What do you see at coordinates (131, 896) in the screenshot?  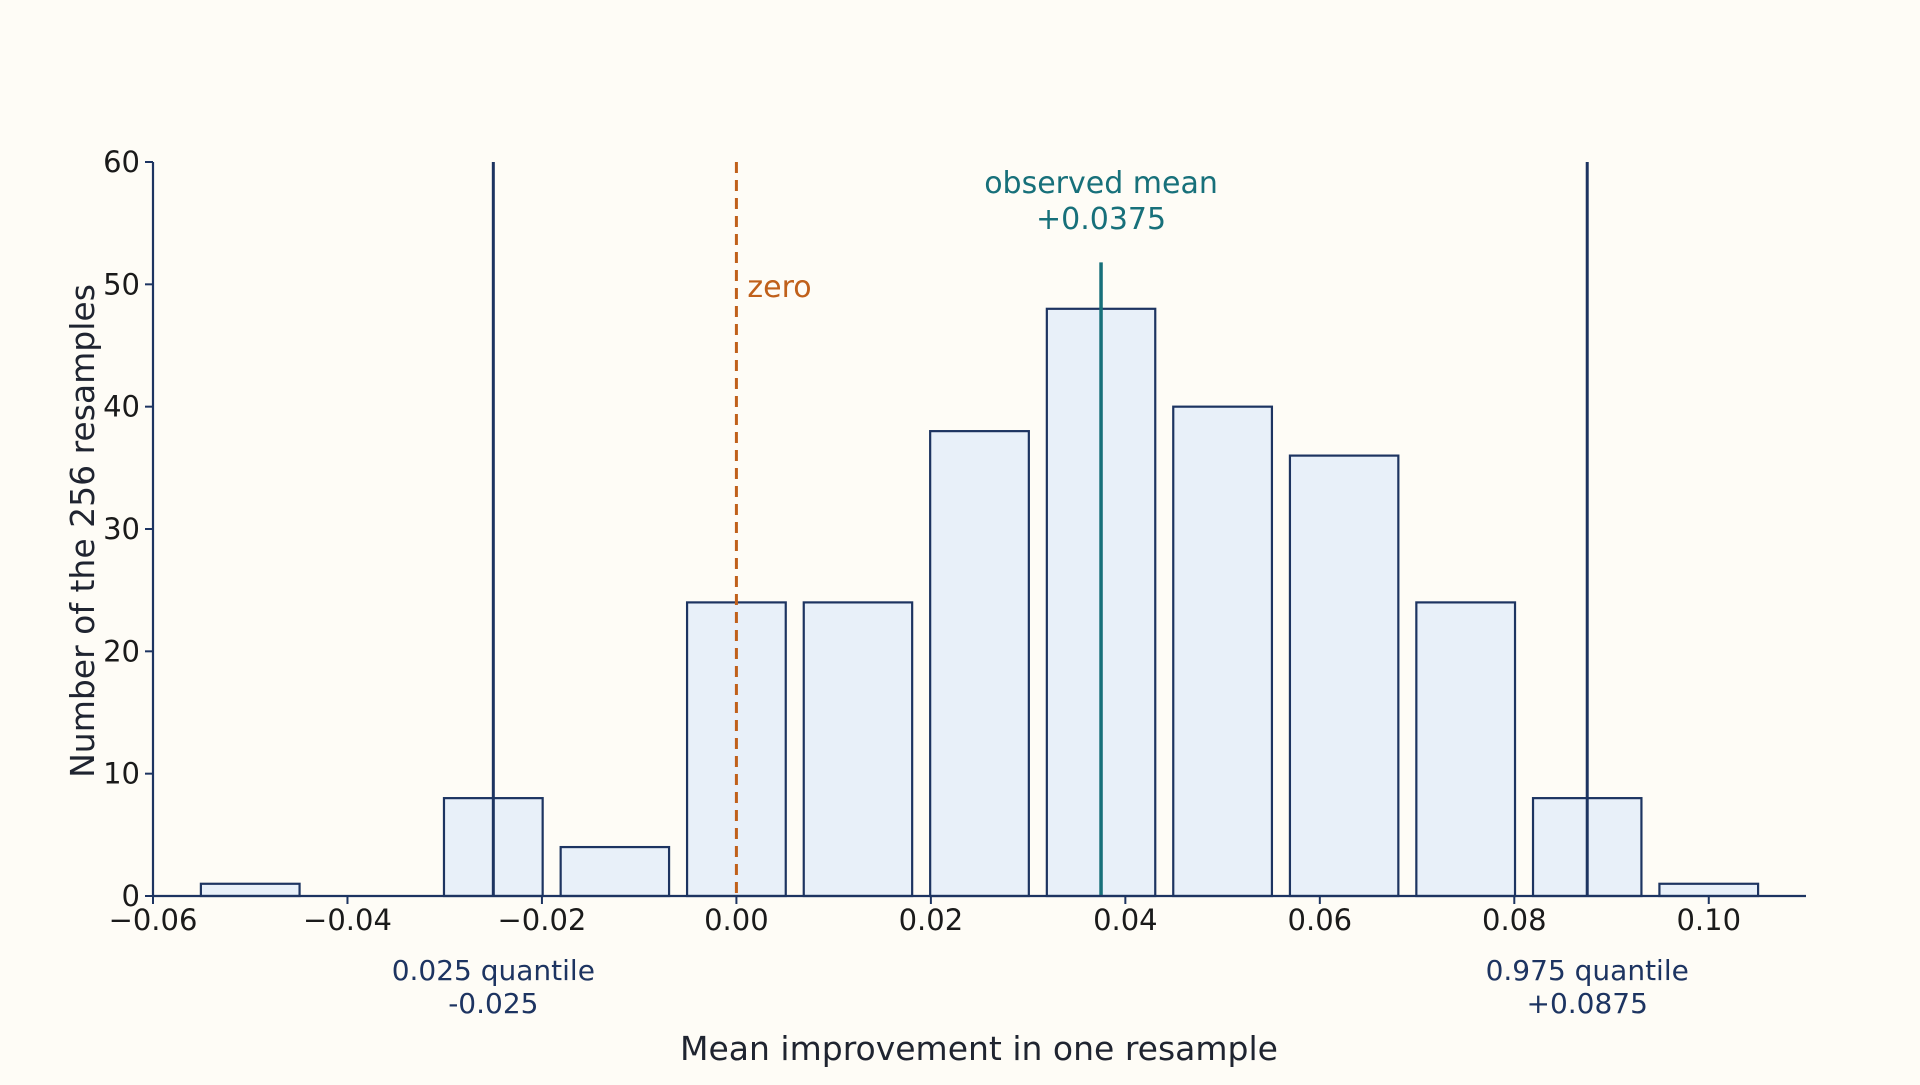 I see `y-tick-label: 0` at bounding box center [131, 896].